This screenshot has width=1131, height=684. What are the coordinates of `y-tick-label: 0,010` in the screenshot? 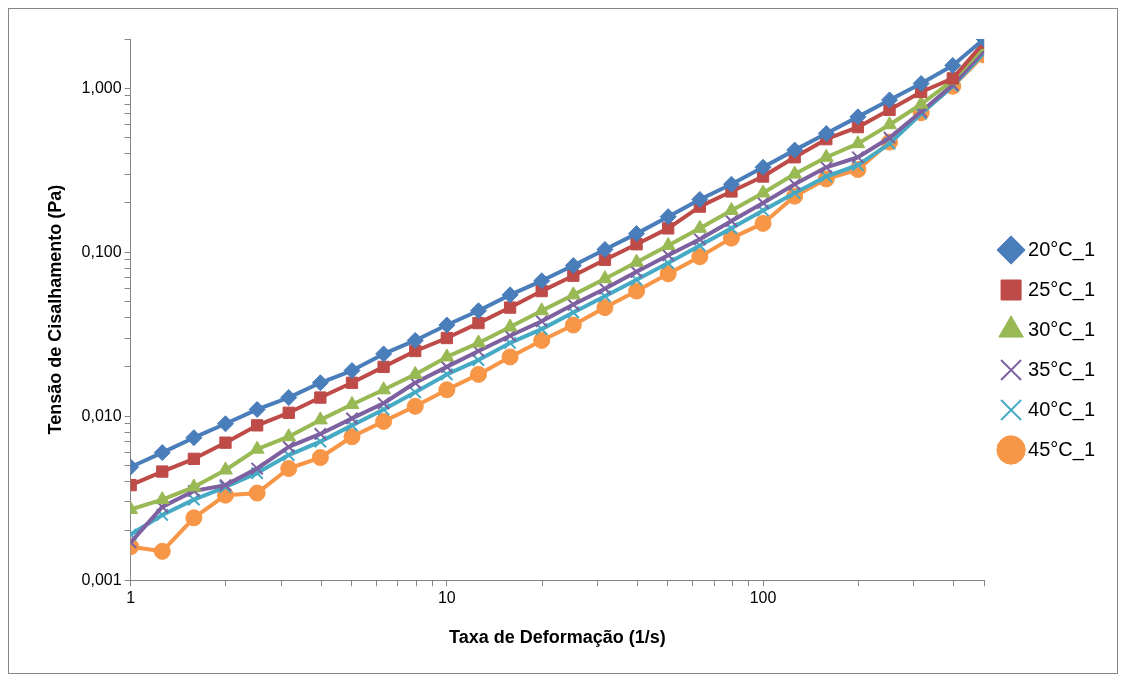 It's located at (101, 415).